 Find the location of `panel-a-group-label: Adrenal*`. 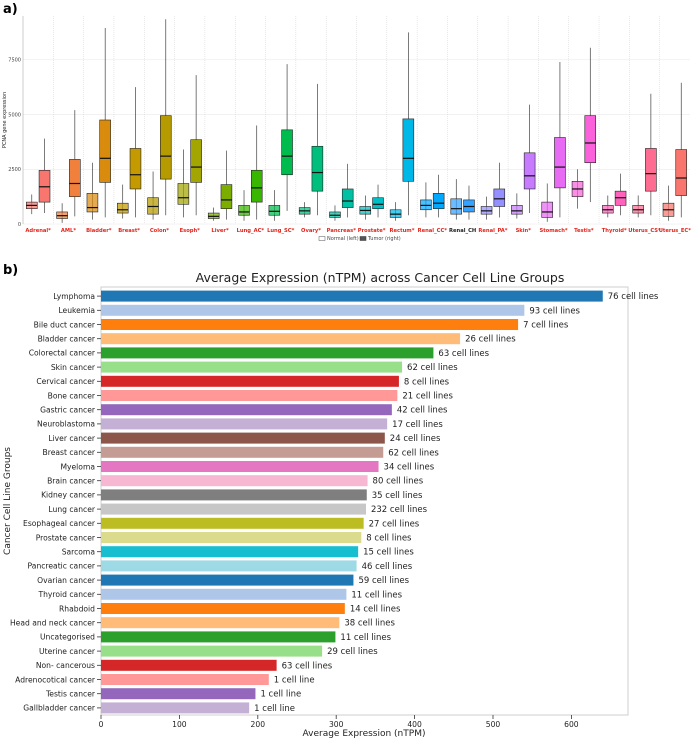

panel-a-group-label: Adrenal* is located at coordinates (38, 231).